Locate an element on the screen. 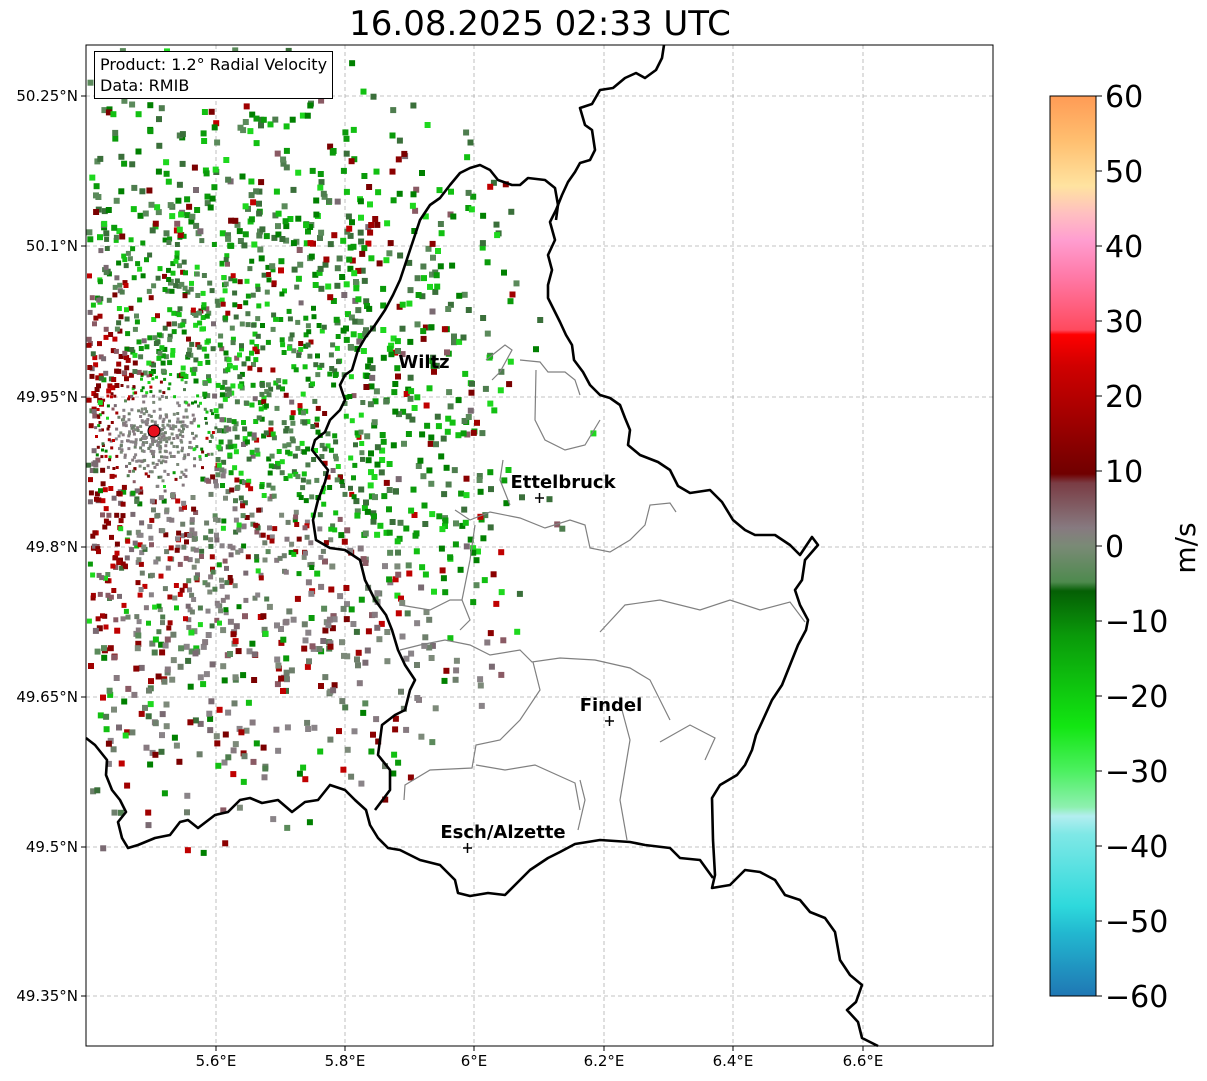  city-esch-alzette: Esch/Alzette is located at coordinates (503, 837).